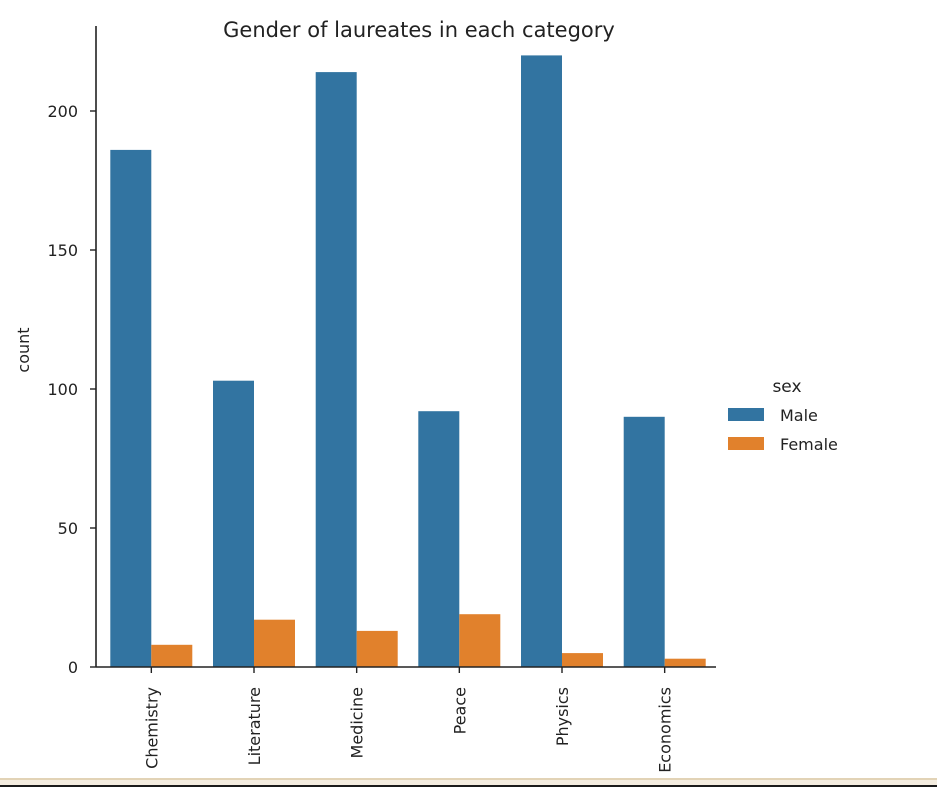  I want to click on y-axis: 0 50 100 150 200, so click(71, 389).